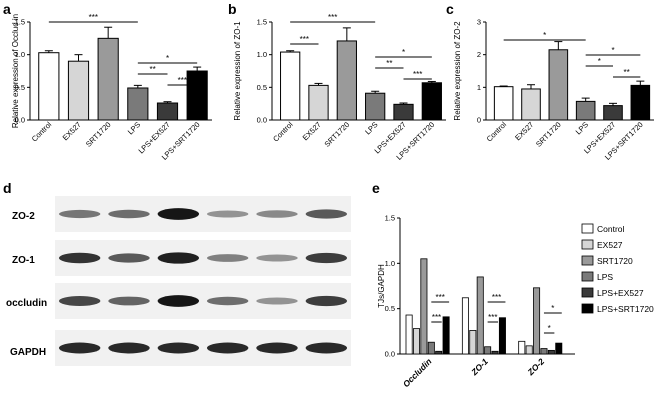 This screenshot has height=400, width=664. What do you see at coordinates (479, 87) in the screenshot?
I see `y-tick-label: 1` at bounding box center [479, 87].